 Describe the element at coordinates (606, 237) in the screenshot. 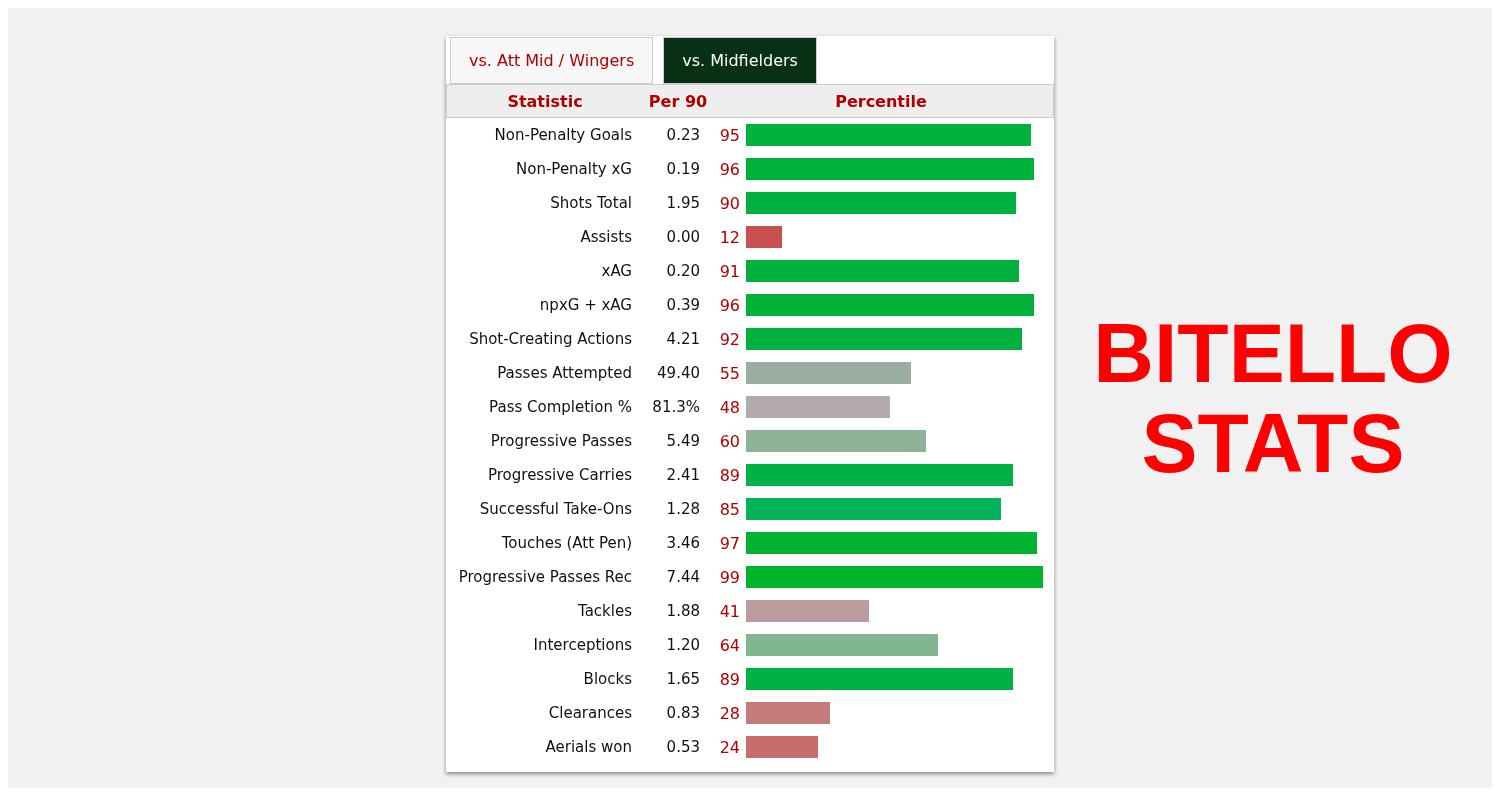

I see `y-tick-label: Assists` at that location.